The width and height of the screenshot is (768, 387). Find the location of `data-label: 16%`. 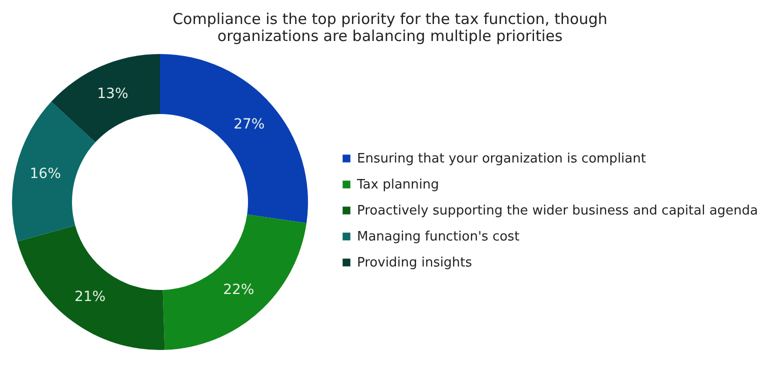

data-label: 16% is located at coordinates (45, 174).